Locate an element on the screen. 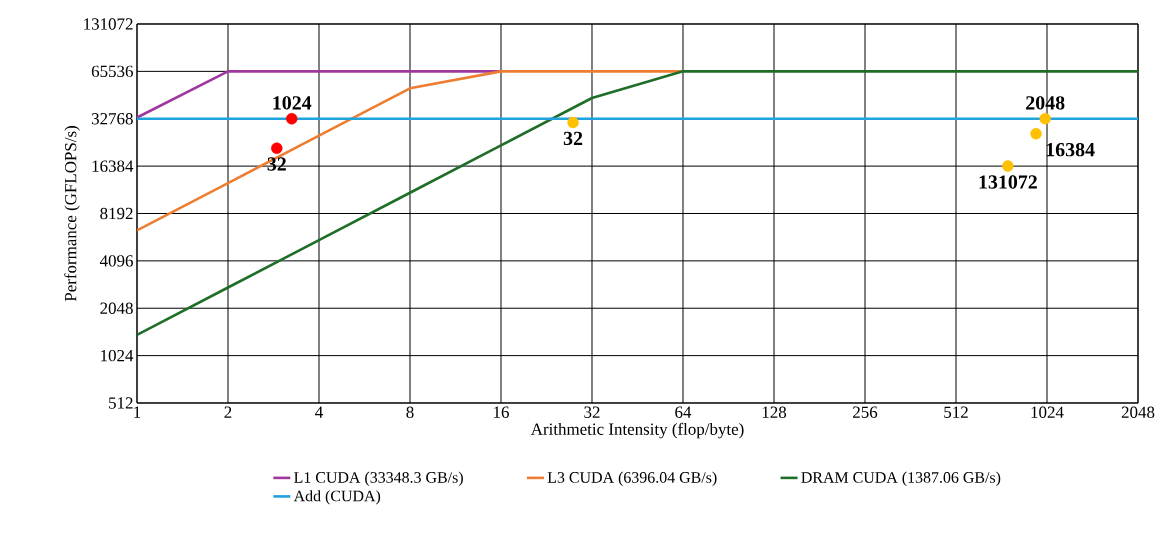  y-tick-label: 65536 is located at coordinates (112, 71).